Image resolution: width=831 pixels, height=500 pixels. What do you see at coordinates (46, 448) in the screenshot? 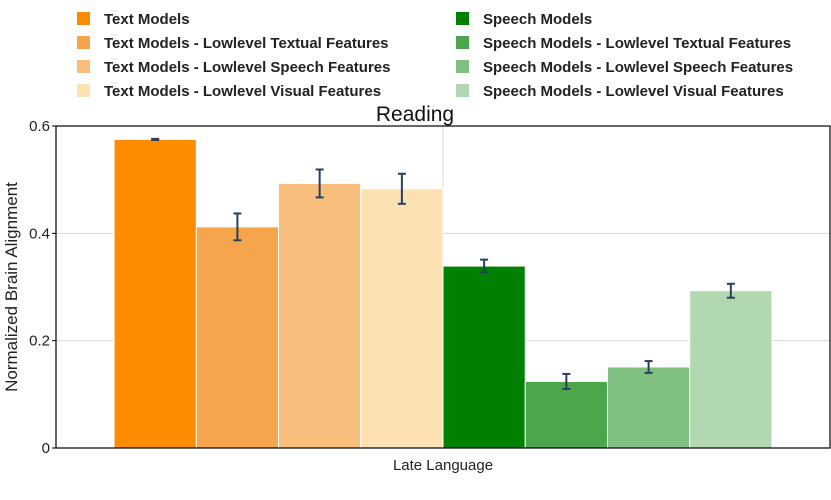
I see `y-tick-label: 0` at bounding box center [46, 448].